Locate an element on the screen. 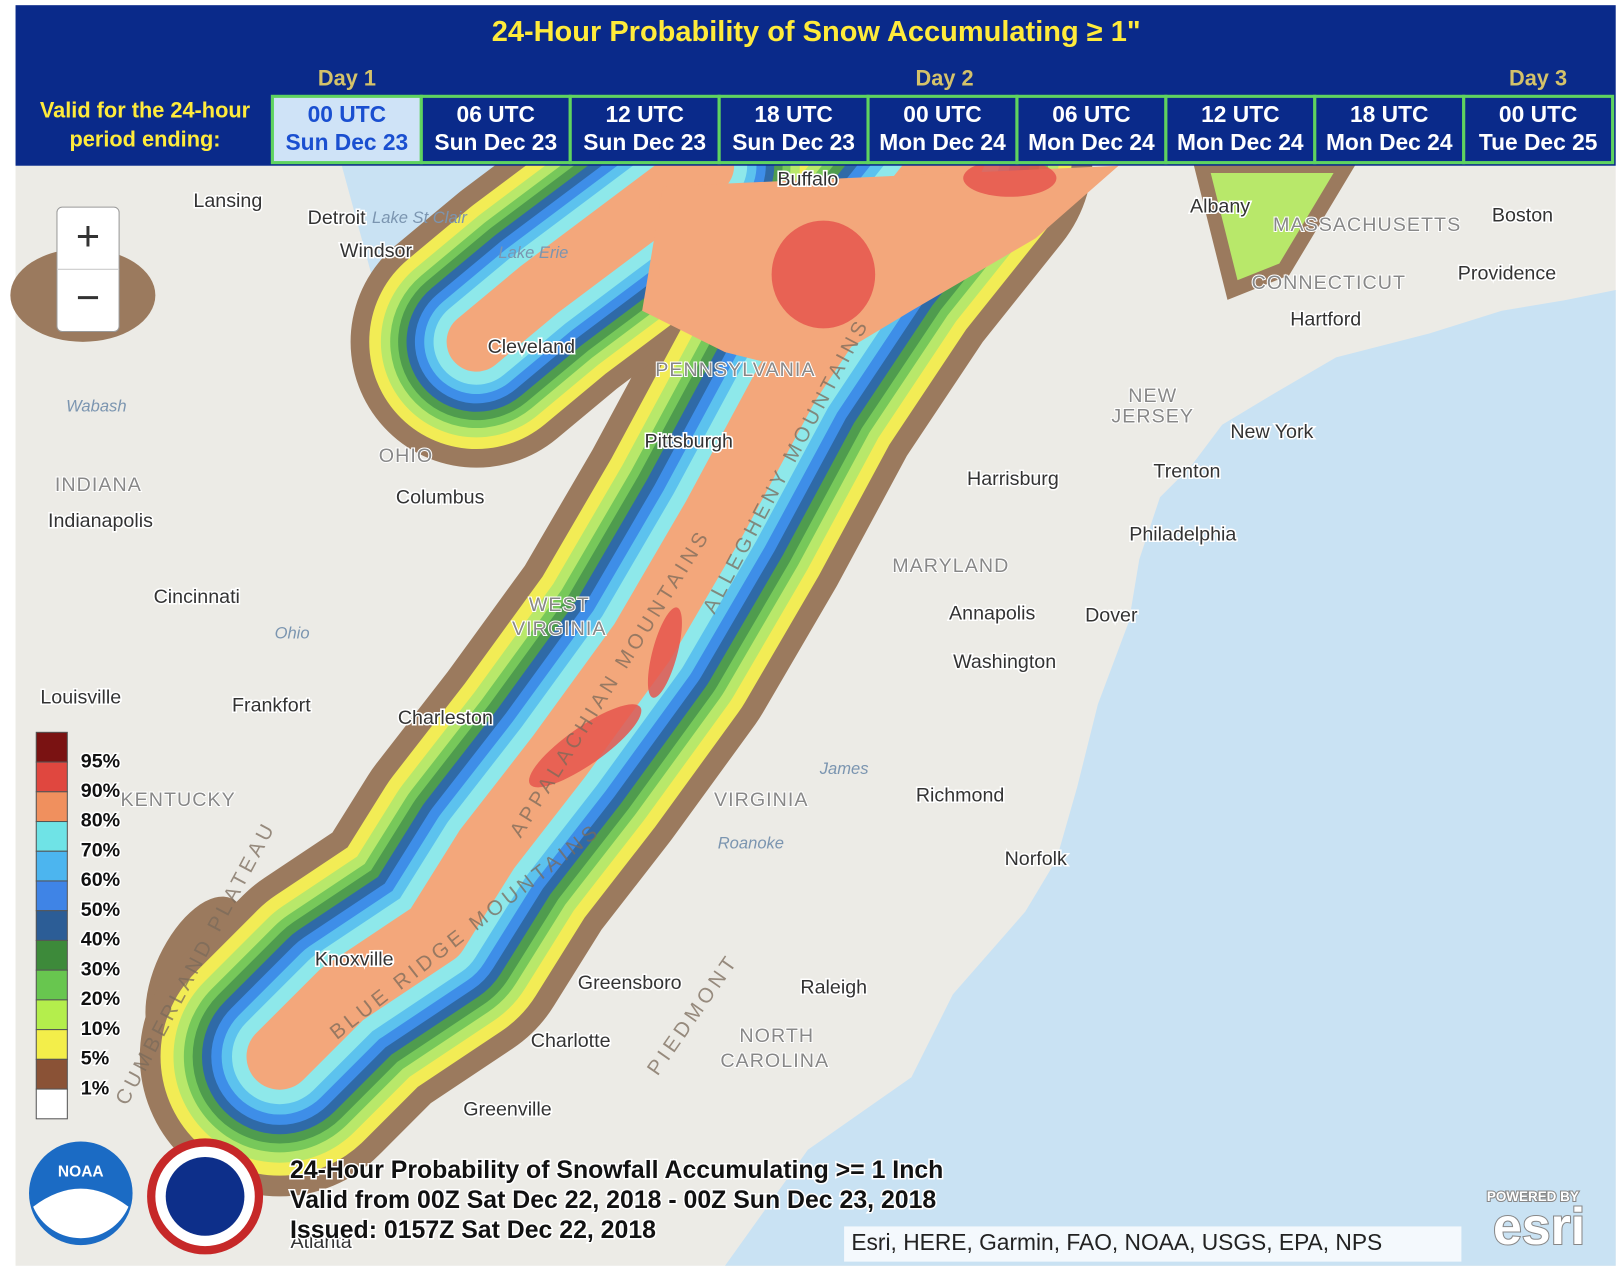 The image size is (1624, 1272). city-label: Detroit is located at coordinates (337, 218).